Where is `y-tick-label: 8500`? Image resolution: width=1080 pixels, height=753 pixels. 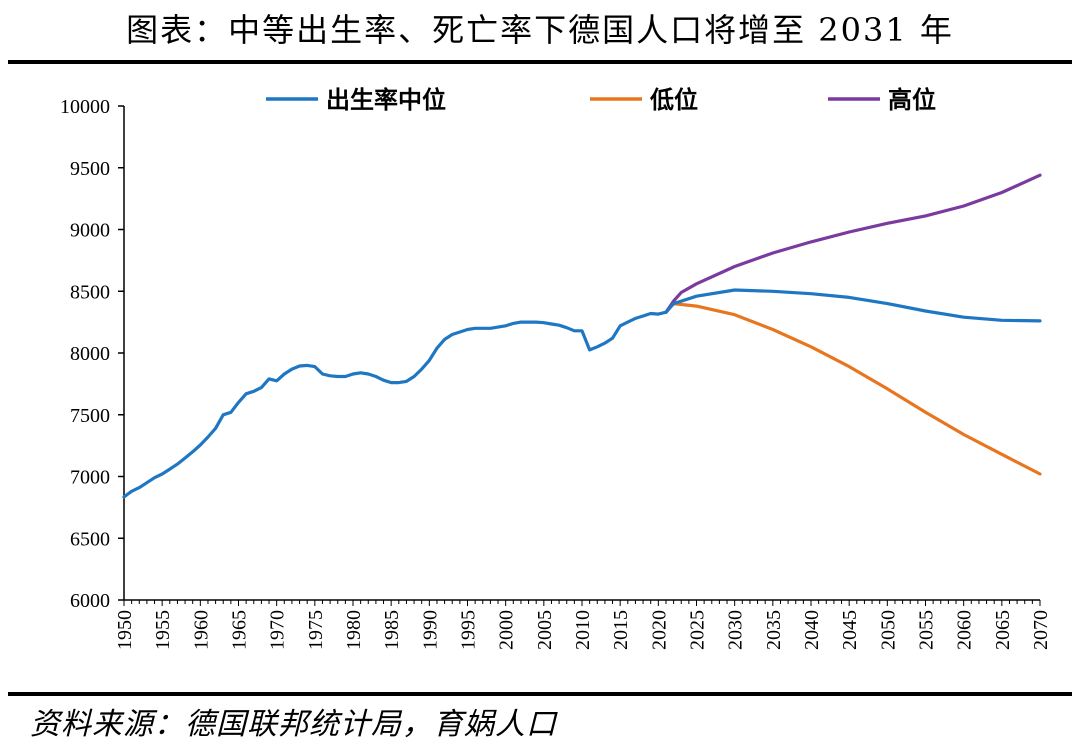 y-tick-label: 8500 is located at coordinates (90, 292).